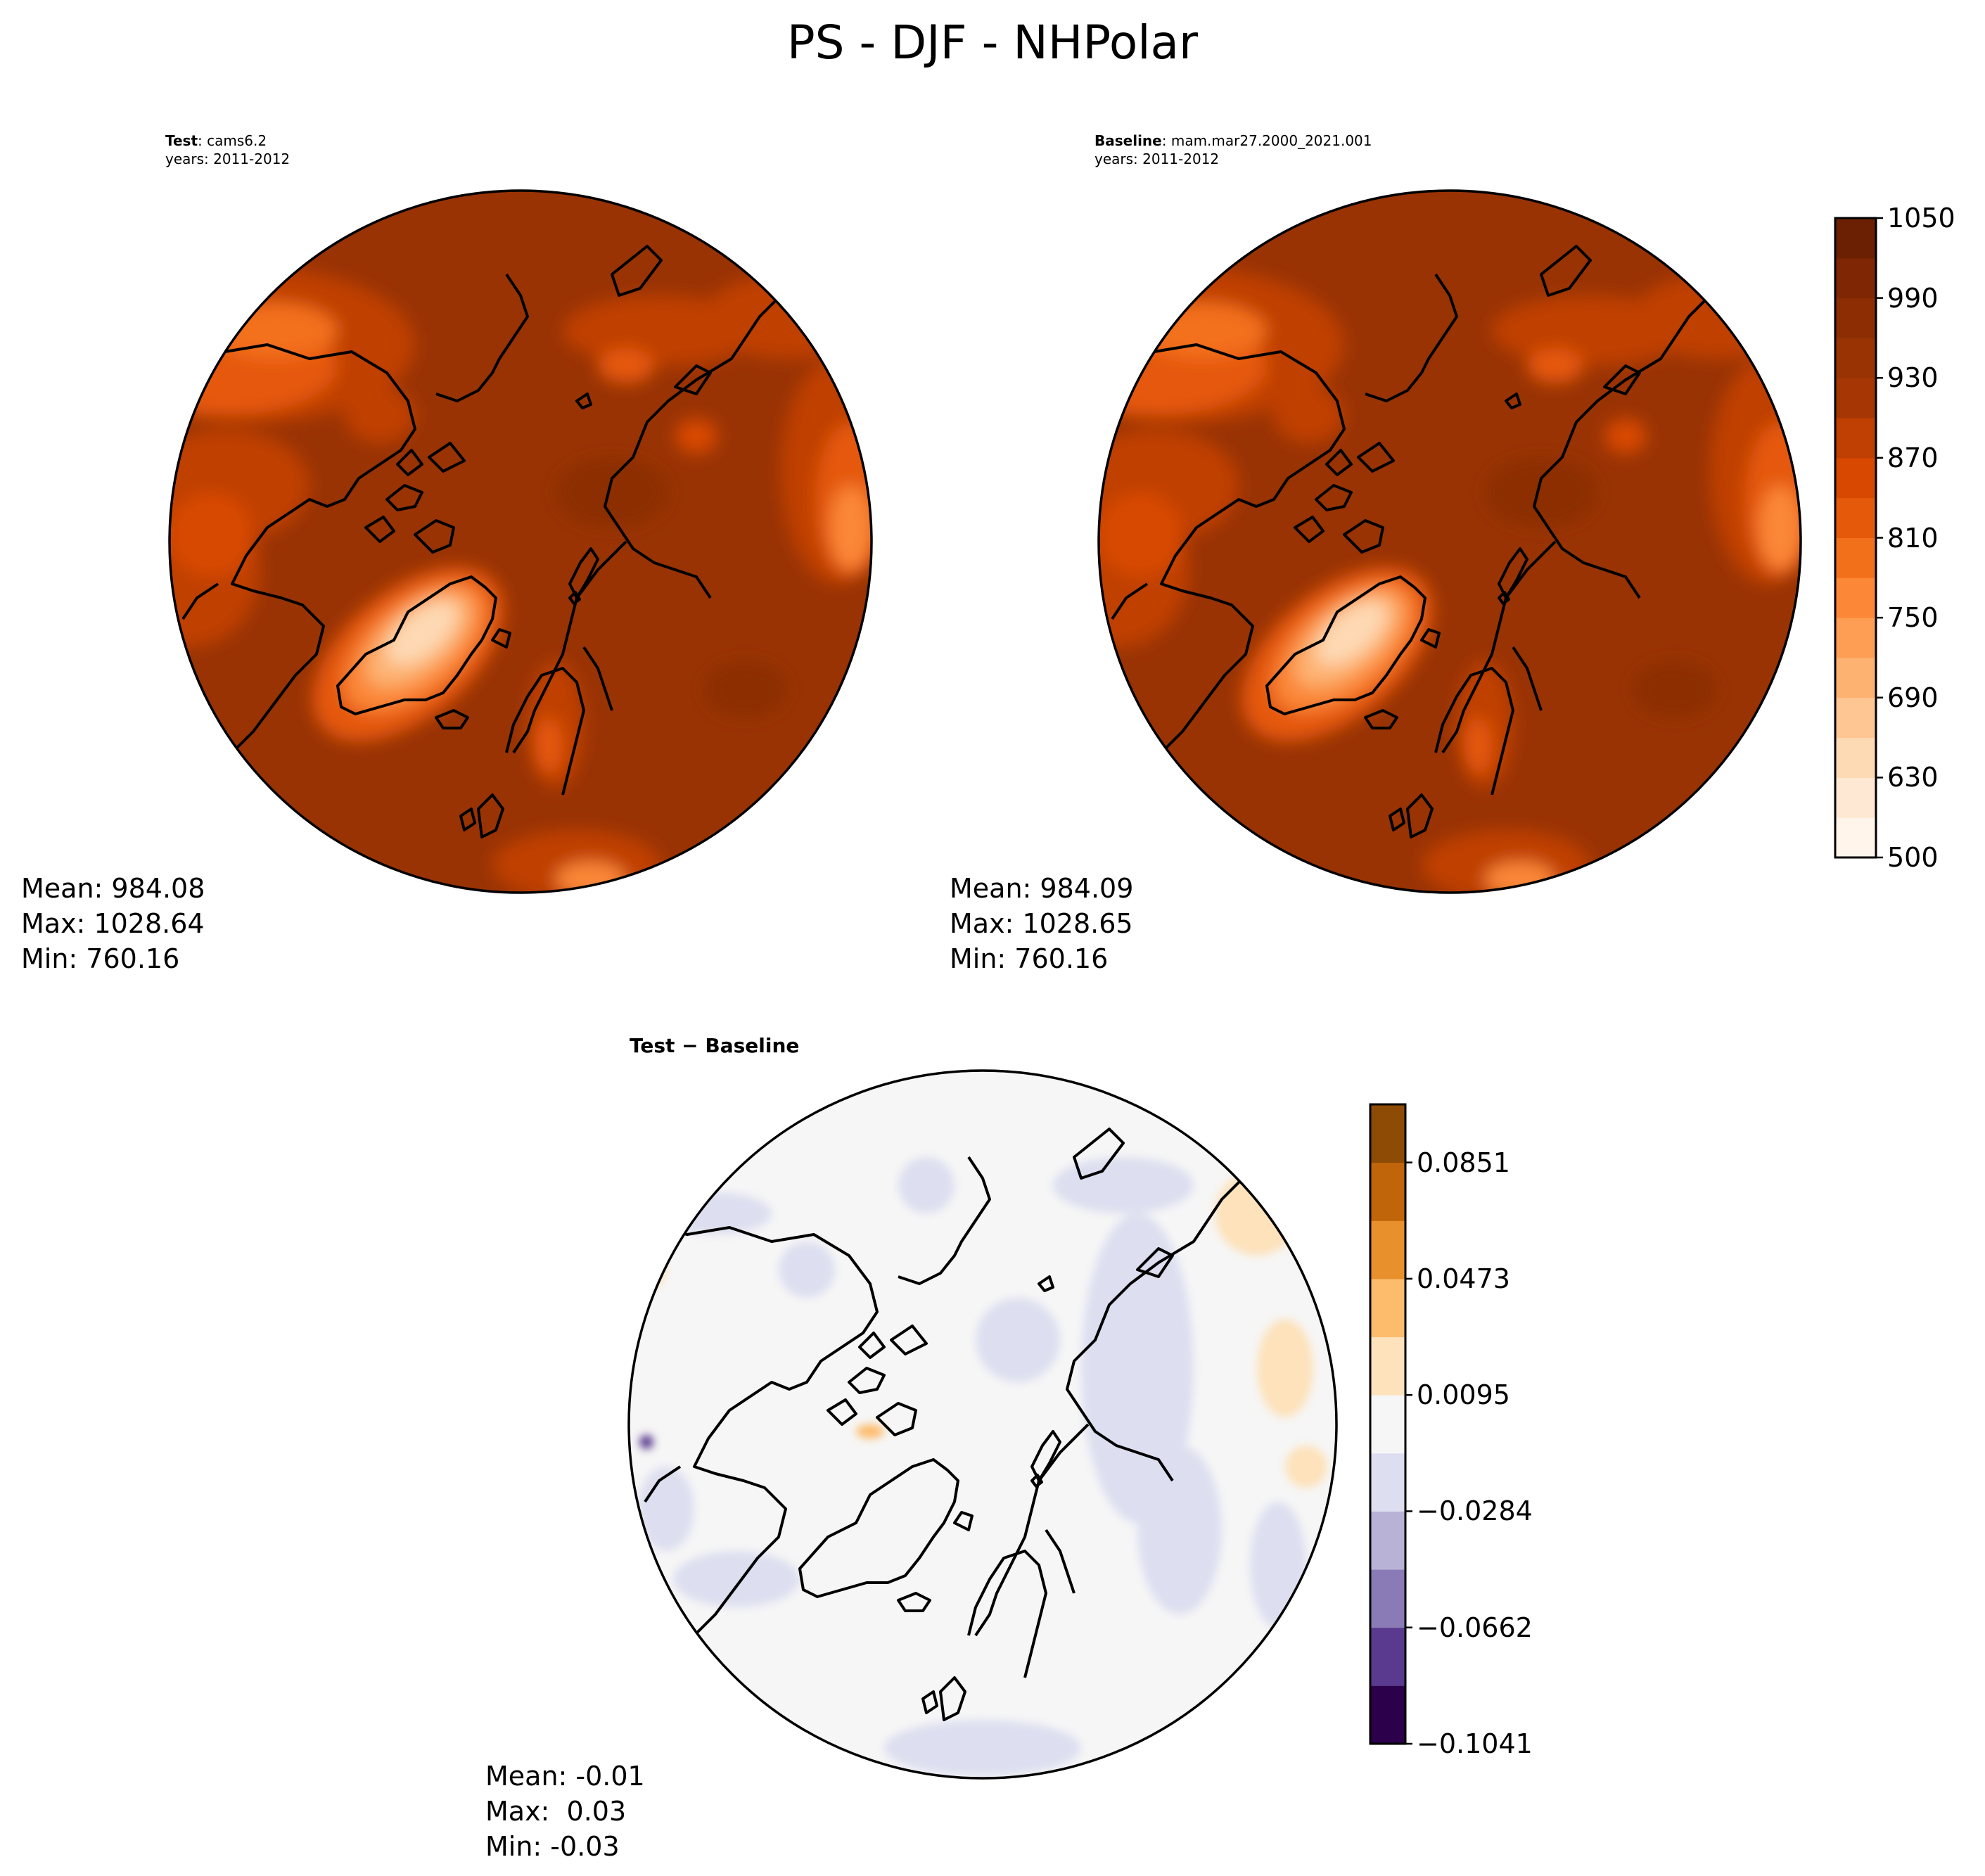 The image size is (1985, 1876). I want to click on test-map-boundary, so click(521, 541).